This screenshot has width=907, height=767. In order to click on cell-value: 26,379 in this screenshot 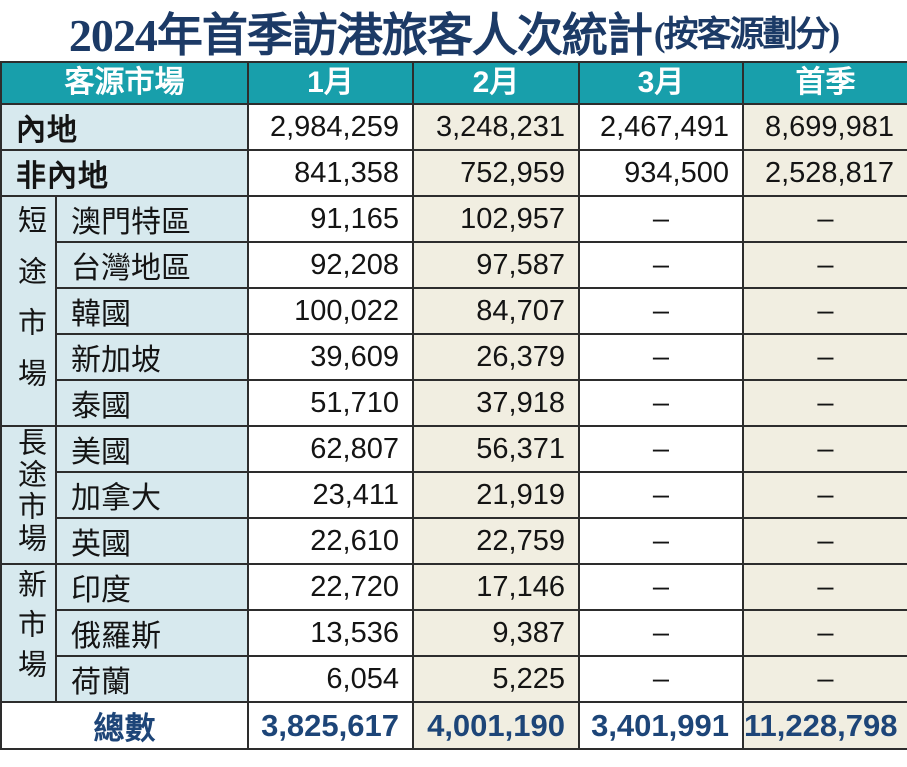, I will do `click(496, 357)`.